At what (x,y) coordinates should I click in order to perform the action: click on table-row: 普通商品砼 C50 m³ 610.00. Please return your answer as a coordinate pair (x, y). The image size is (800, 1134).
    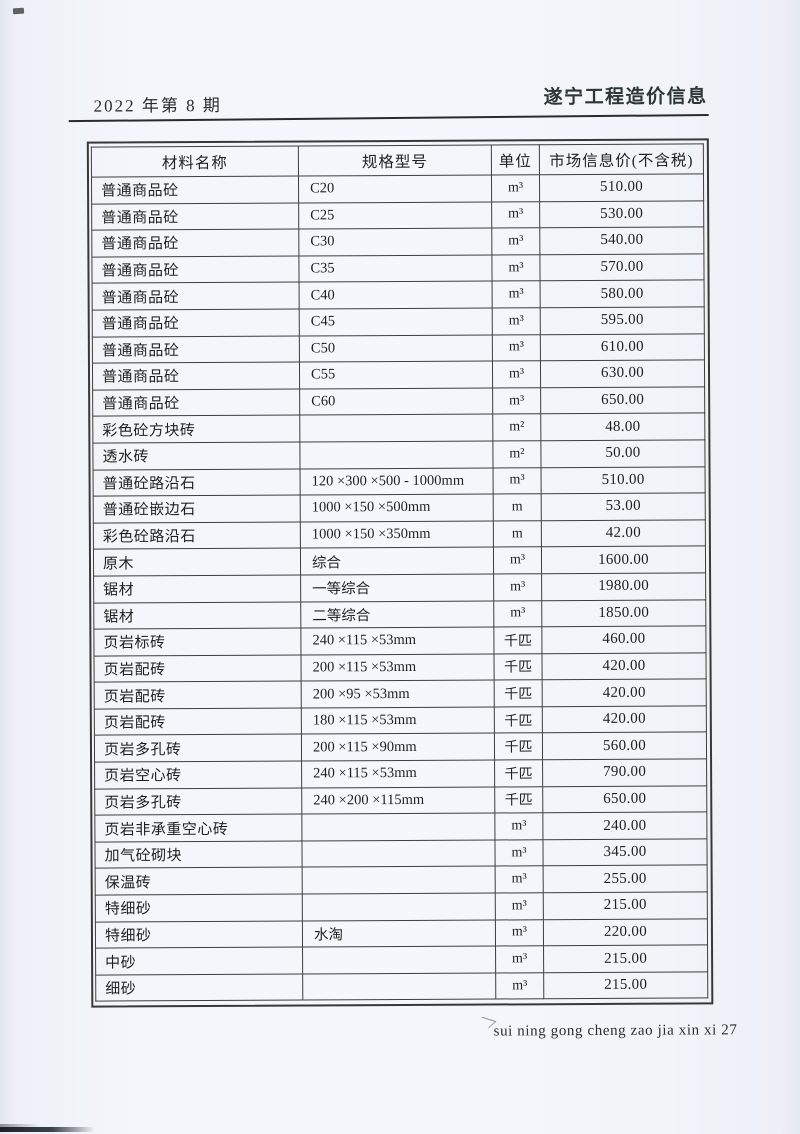
    Looking at the image, I should click on (398, 348).